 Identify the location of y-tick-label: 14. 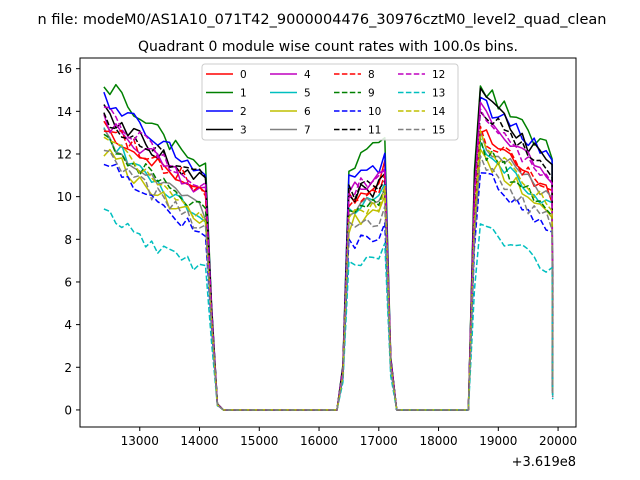
(64, 112).